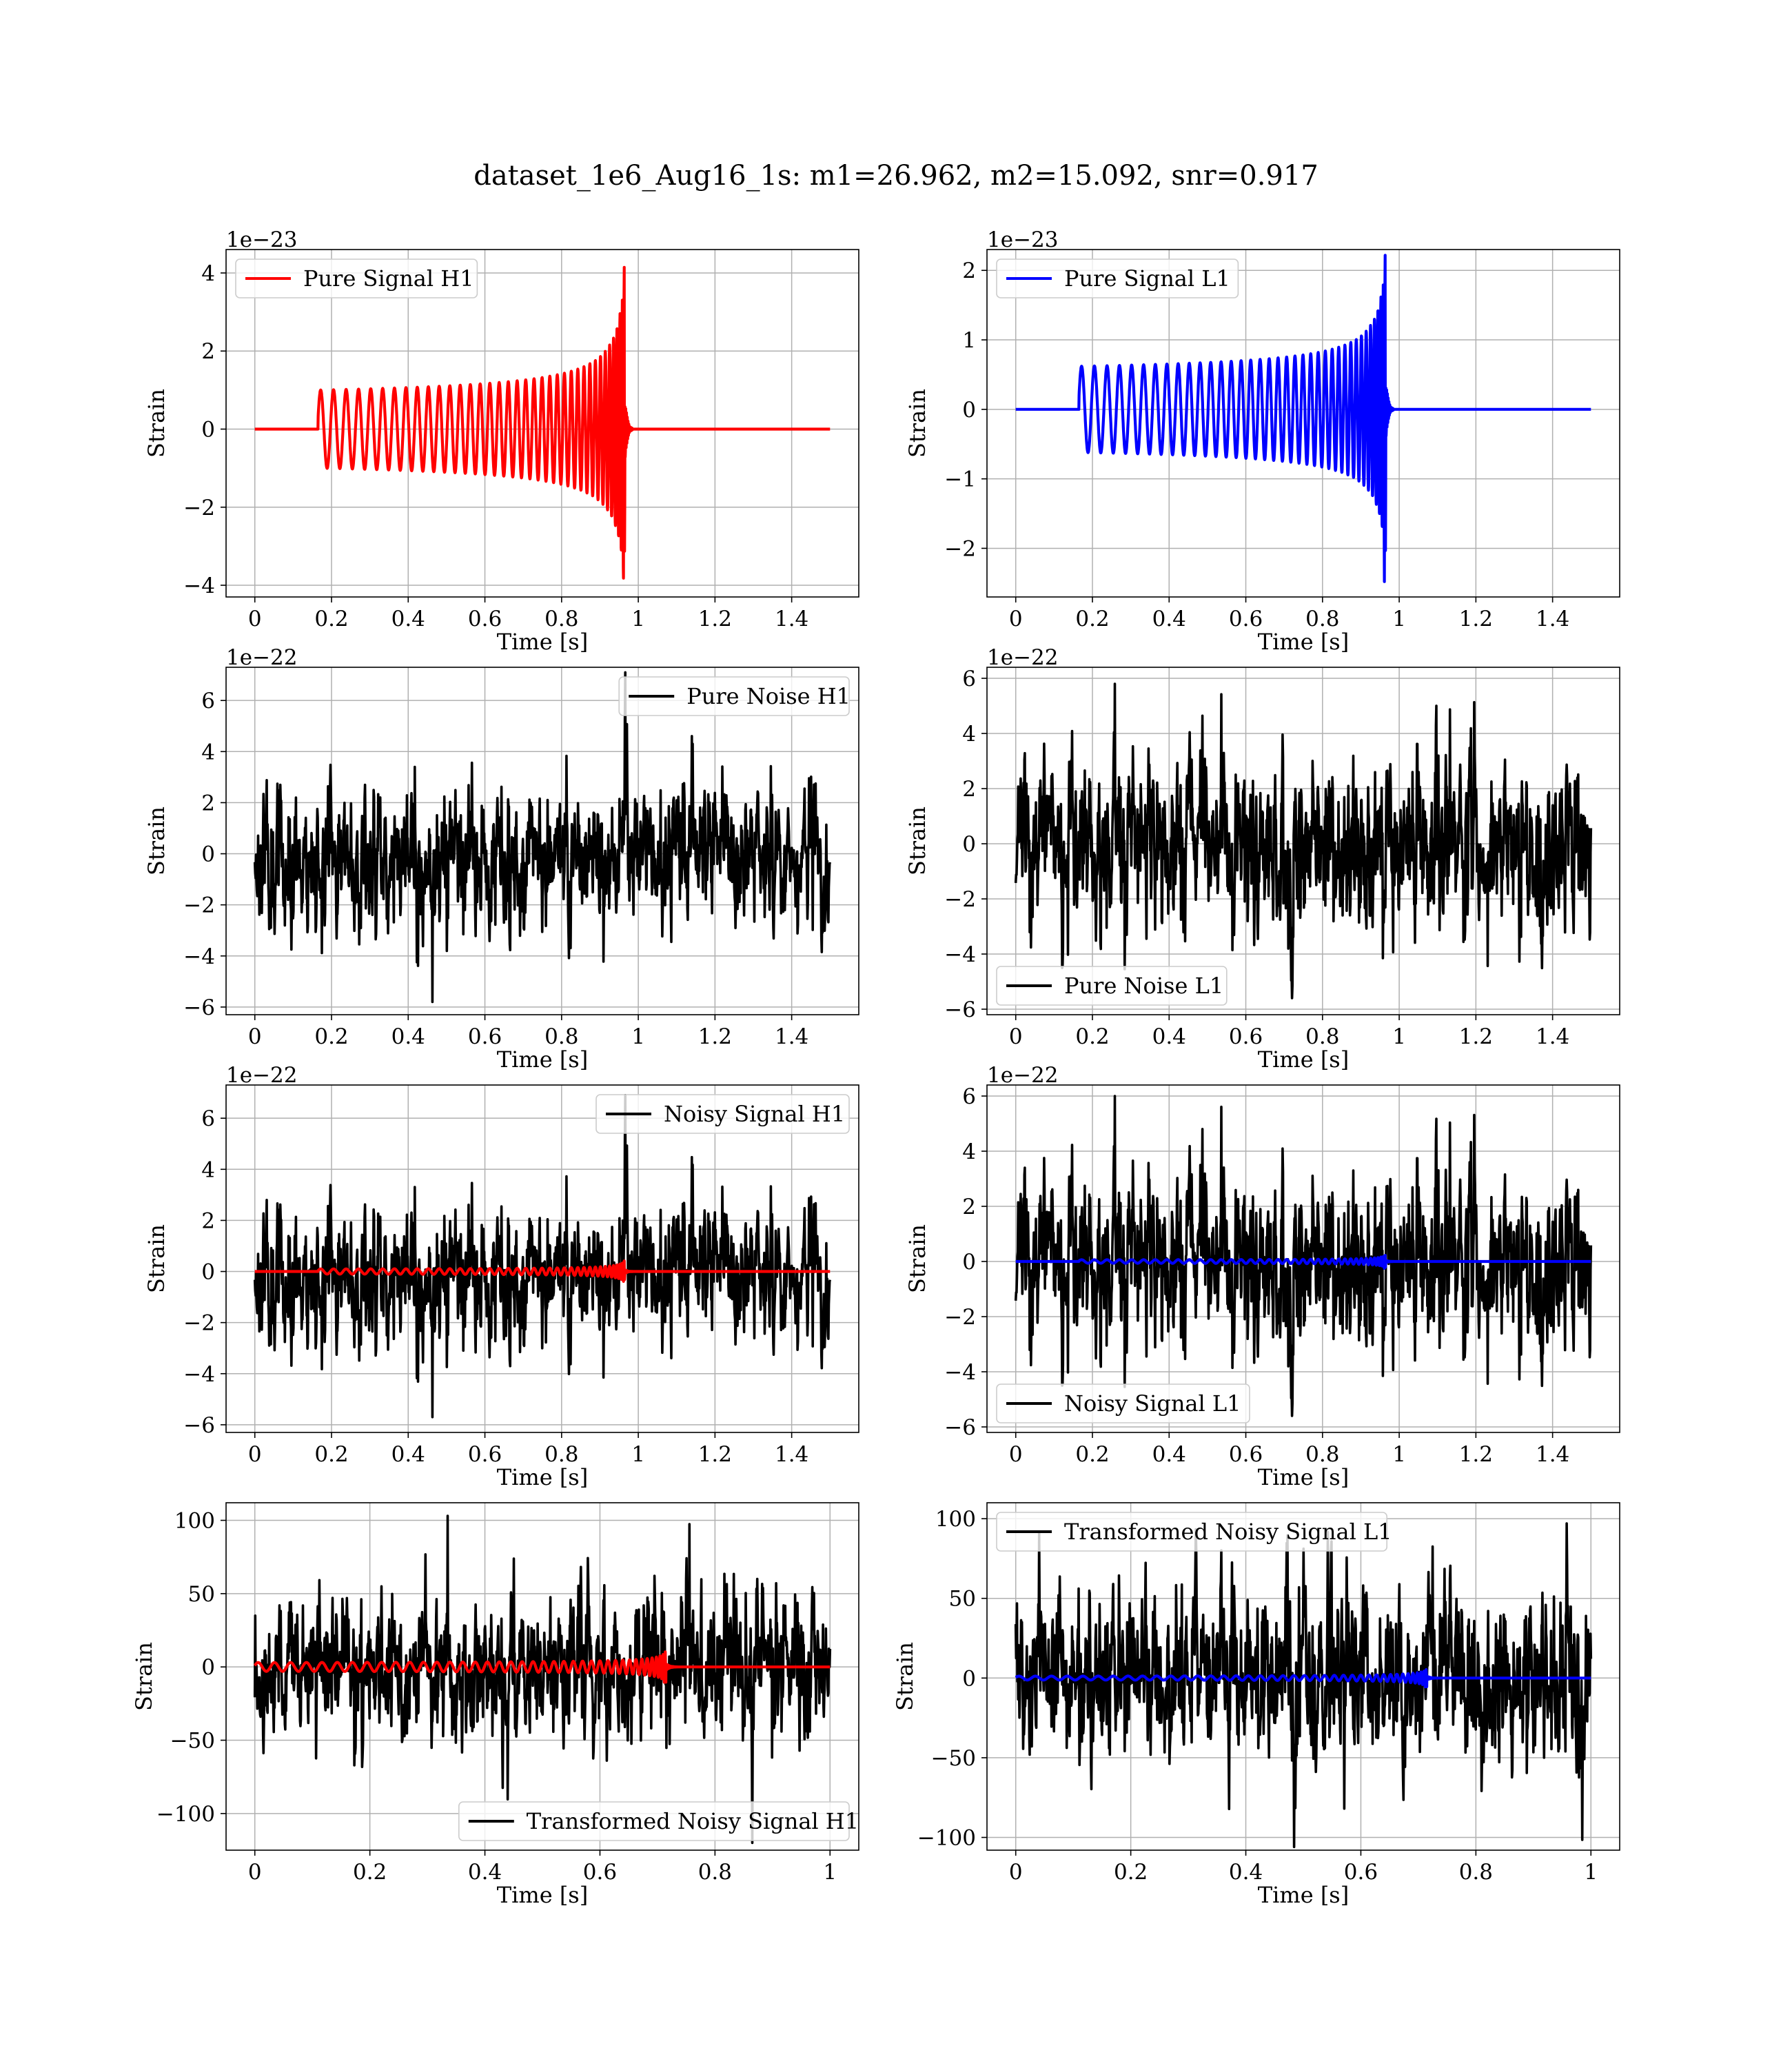  What do you see at coordinates (262, 239) in the screenshot?
I see `axis-offset-text: 1e−23` at bounding box center [262, 239].